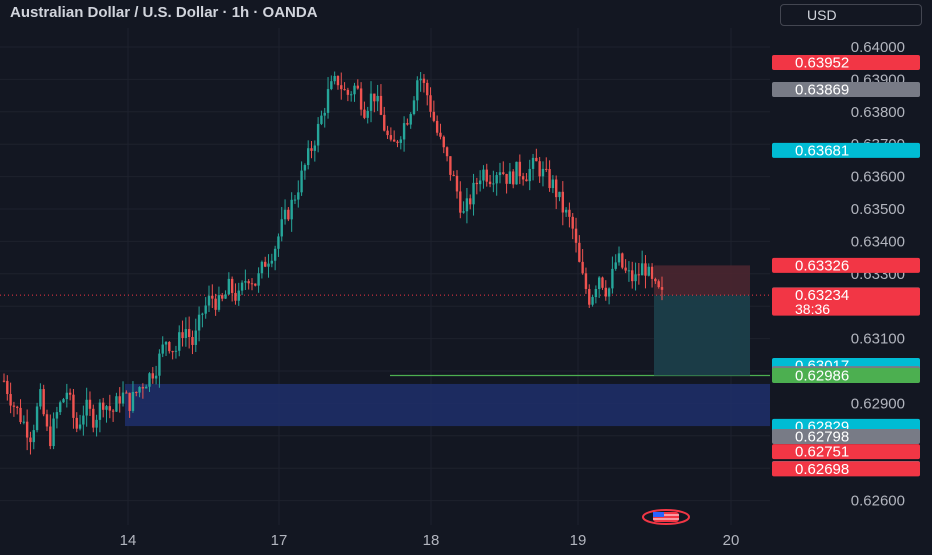 This screenshot has width=932, height=555. I want to click on price-tick-label: 0.63100, so click(878, 339).